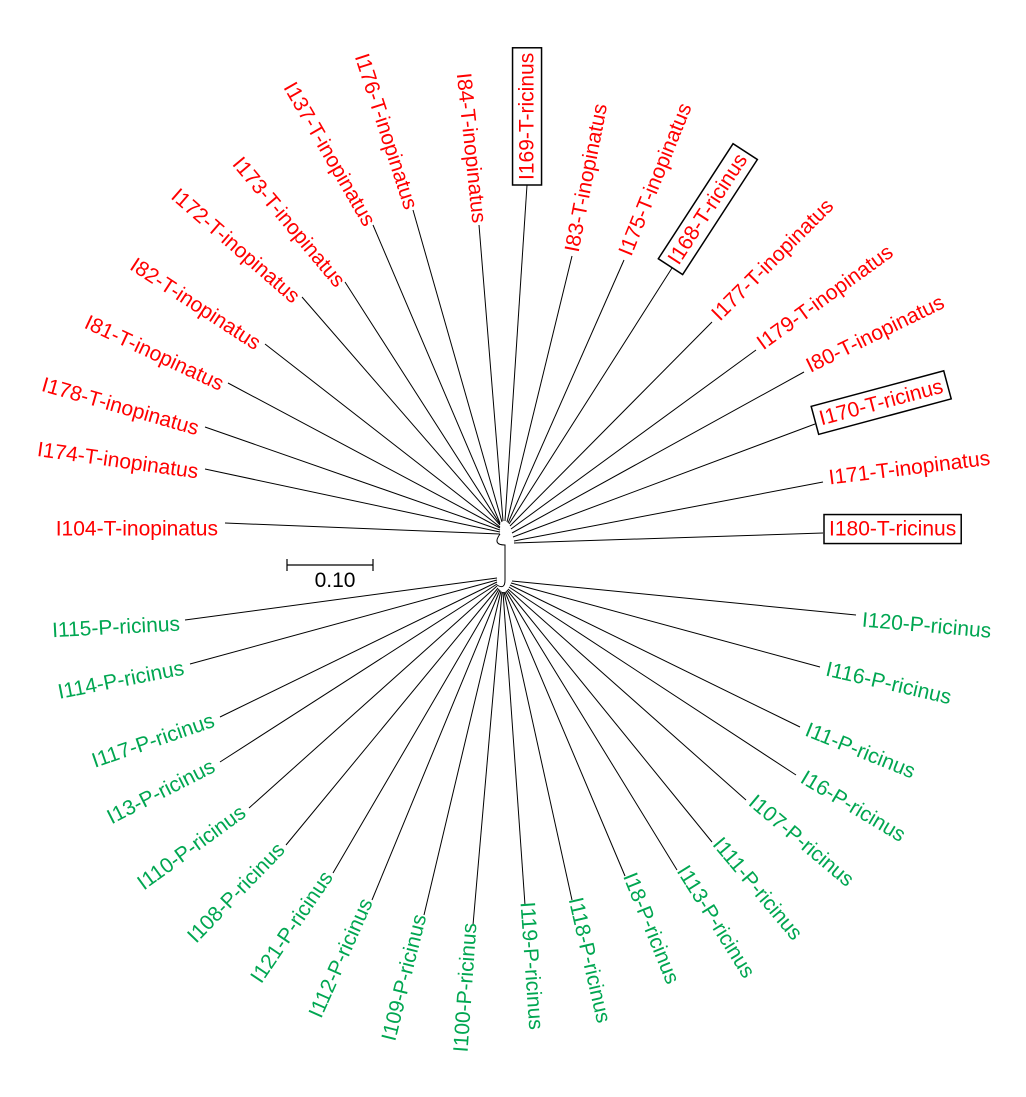 This screenshot has height=1097, width=1026. I want to click on leaf-label: I170-T-ricinus, so click(881, 402).